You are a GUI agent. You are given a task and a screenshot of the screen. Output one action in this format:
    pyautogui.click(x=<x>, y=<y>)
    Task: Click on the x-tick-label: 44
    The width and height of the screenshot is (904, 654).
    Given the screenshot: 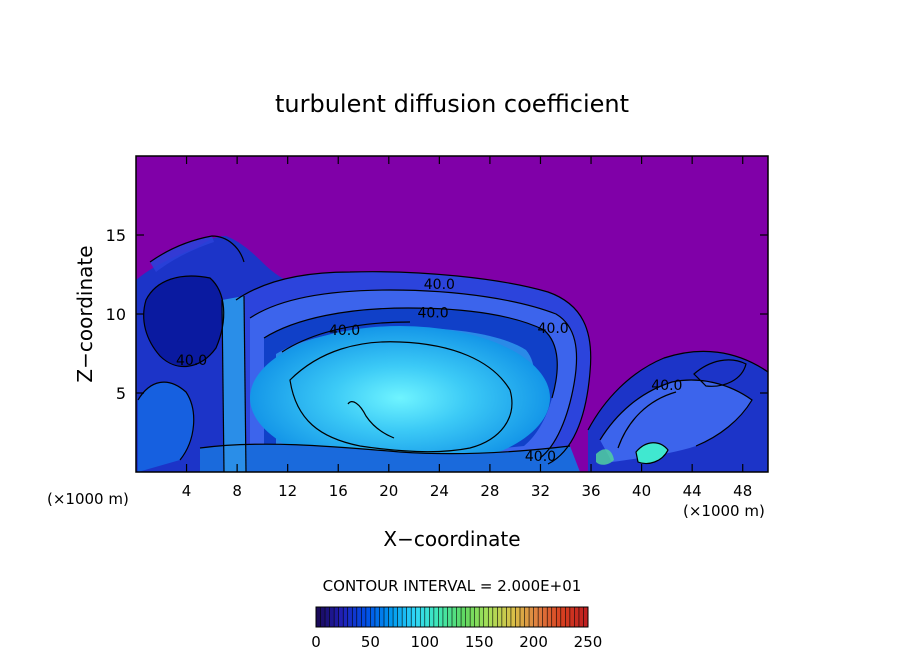 What is the action you would take?
    pyautogui.click(x=692, y=491)
    